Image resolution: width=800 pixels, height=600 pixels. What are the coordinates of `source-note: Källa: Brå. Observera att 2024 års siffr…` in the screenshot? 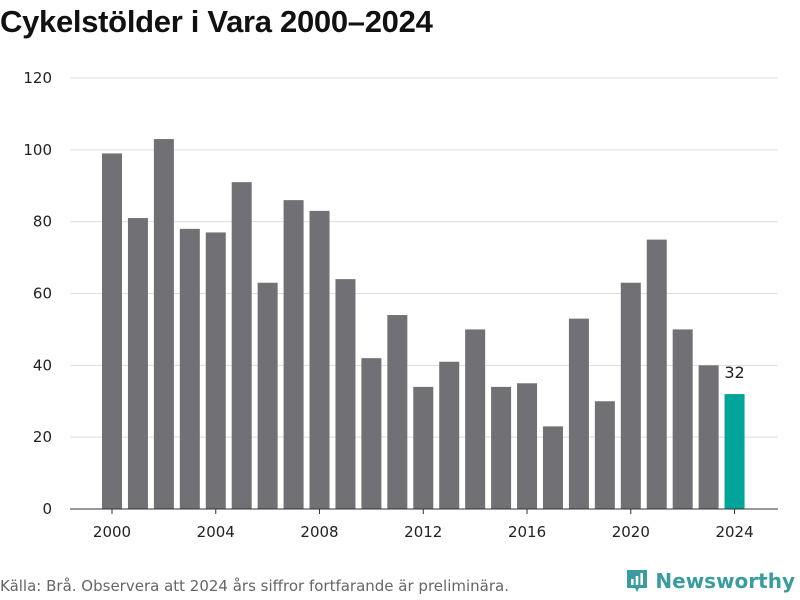 It's located at (254, 586).